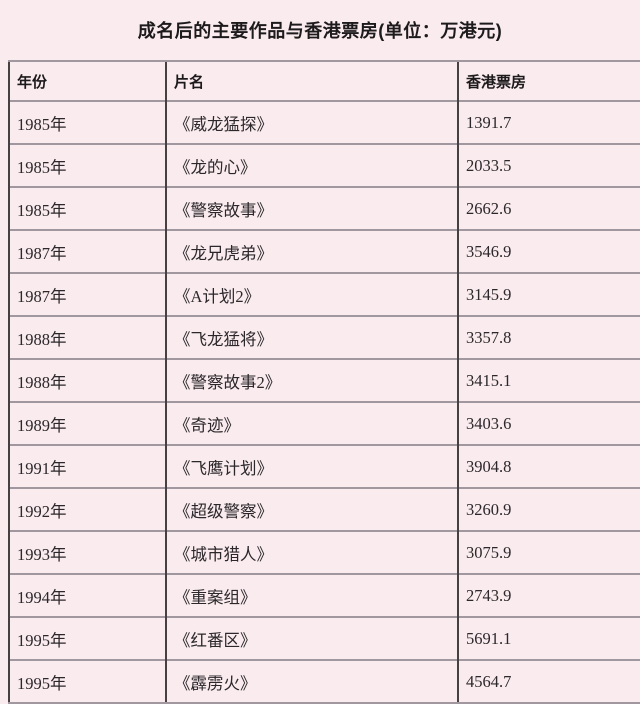 The height and width of the screenshot is (704, 640). What do you see at coordinates (87, 509) in the screenshot?
I see `year-cell: 1992年` at bounding box center [87, 509].